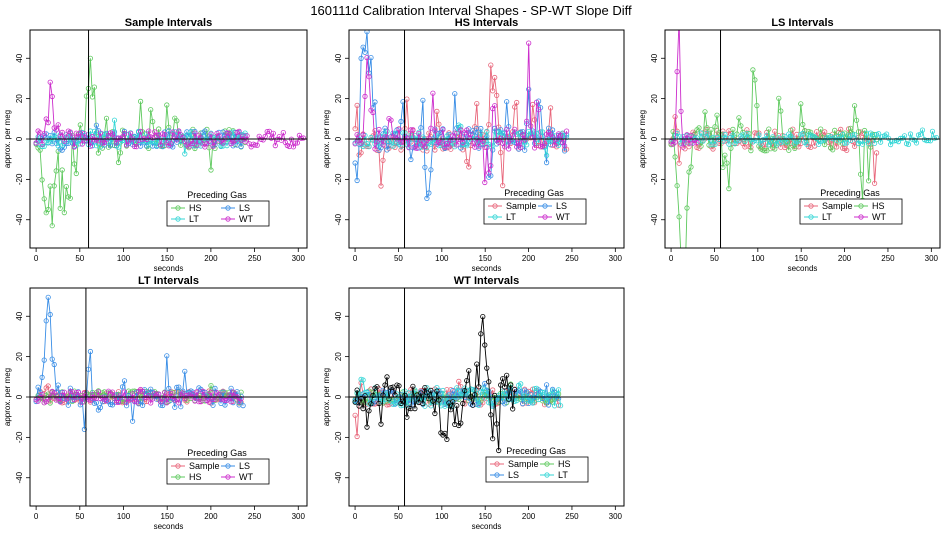 This screenshot has height=550, width=950. Describe the element at coordinates (218, 466) in the screenshot. I see `legend: Preceding Gas Sample LS HS WT` at that location.